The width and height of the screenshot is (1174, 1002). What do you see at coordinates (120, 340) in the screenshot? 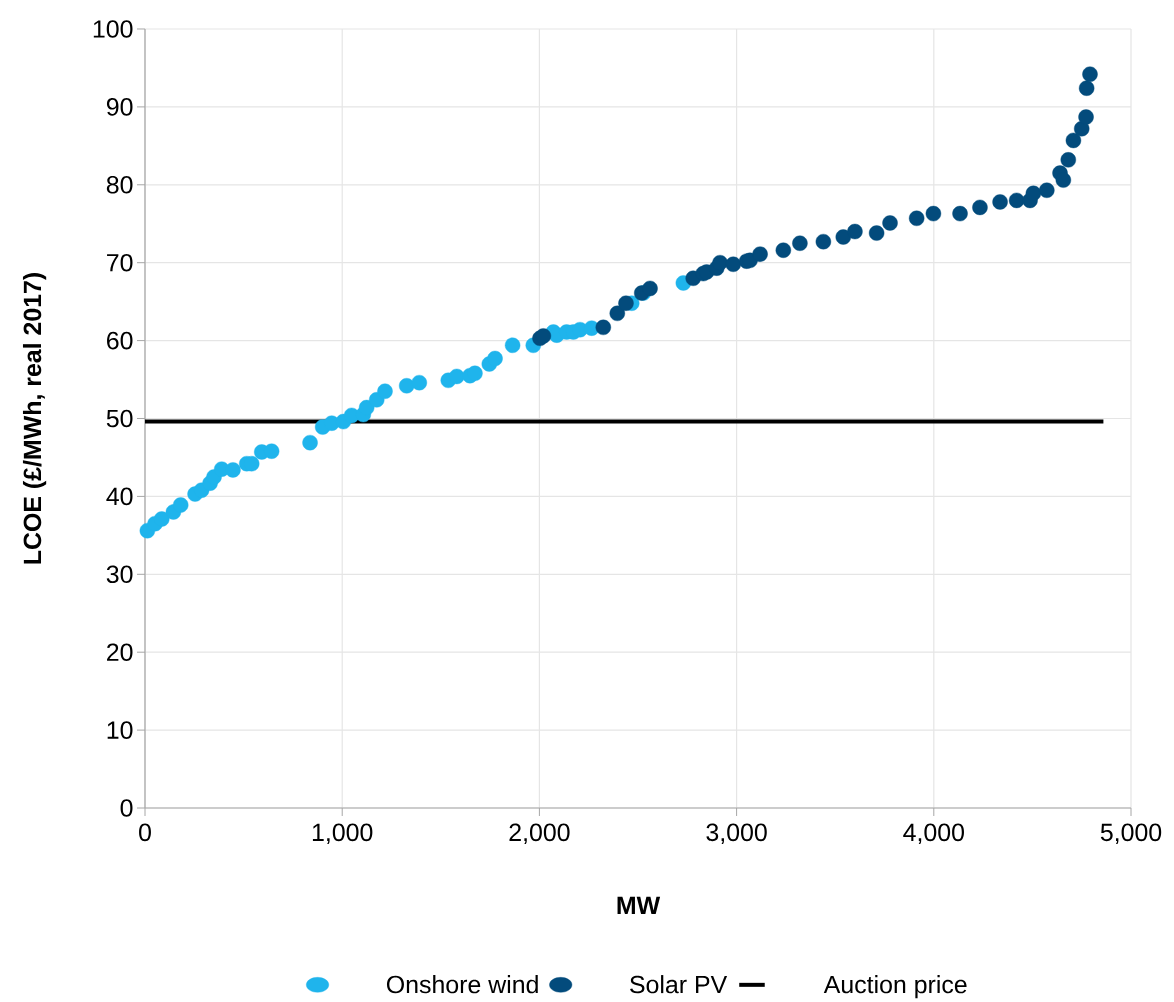
I see `y-tick-label: 60` at bounding box center [120, 340].